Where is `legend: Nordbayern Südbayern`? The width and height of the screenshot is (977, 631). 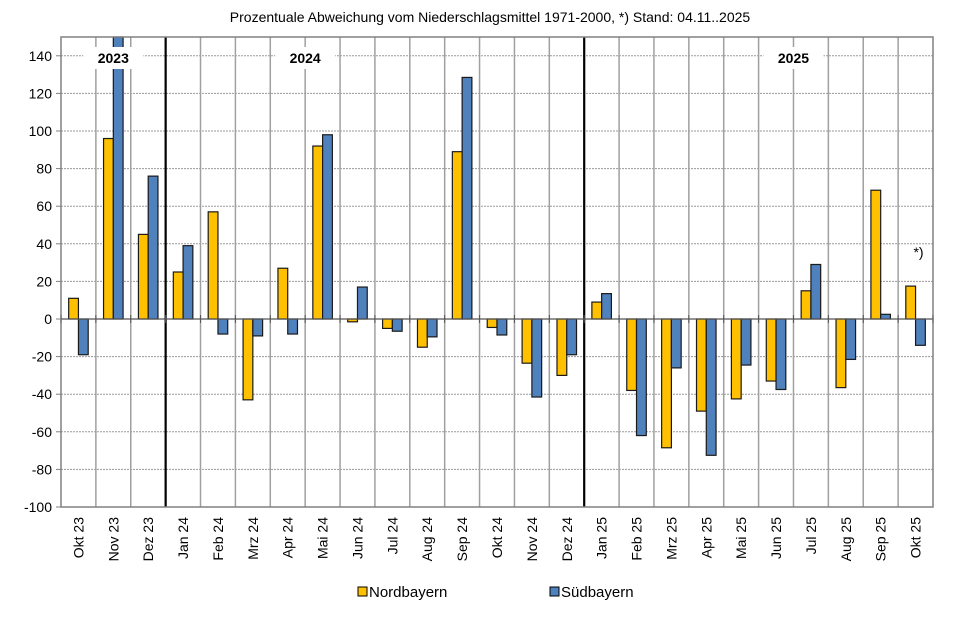 legend: Nordbayern Südbayern is located at coordinates (495, 592).